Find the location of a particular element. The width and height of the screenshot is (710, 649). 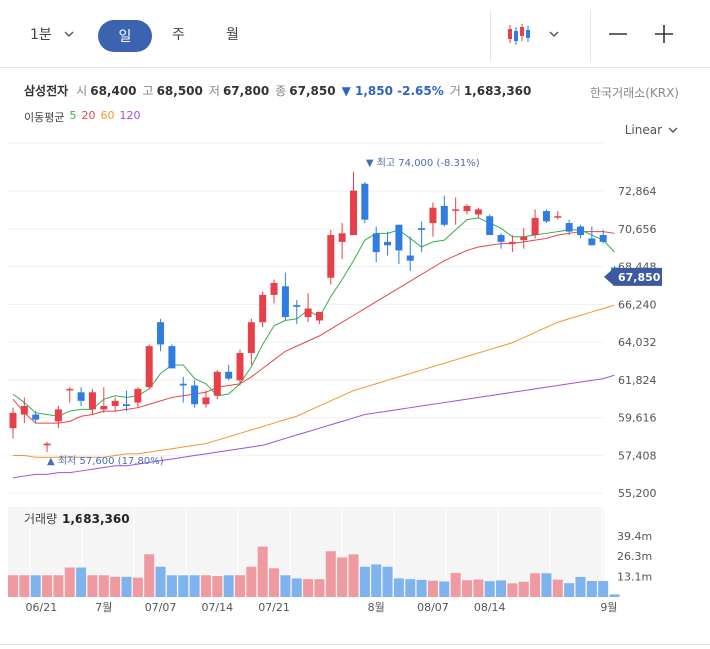

ma-legend: 이동평균 5 20 60 120 is located at coordinates (82, 117).